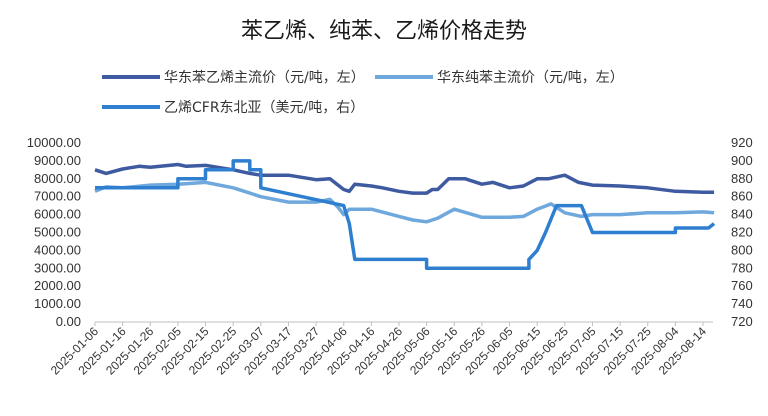 The width and height of the screenshot is (768, 416). What do you see at coordinates (742, 321) in the screenshot?
I see `y-right-tick-label: 720` at bounding box center [742, 321].